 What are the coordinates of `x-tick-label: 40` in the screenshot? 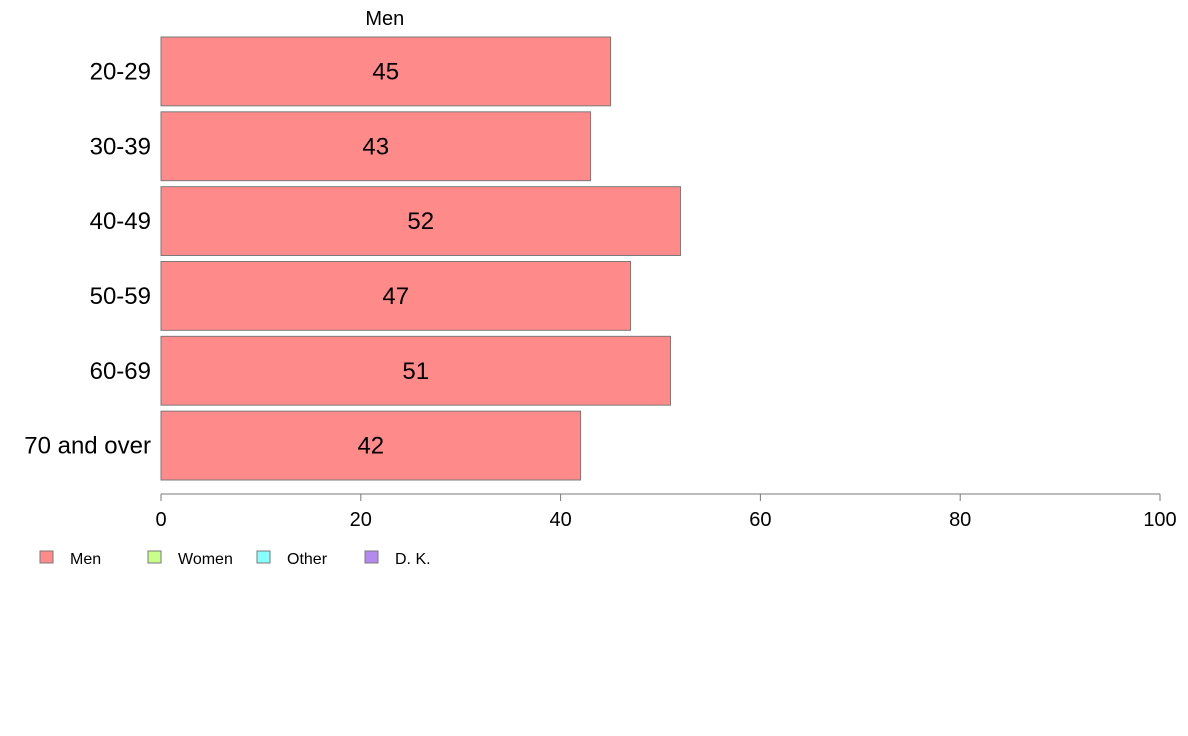 It's located at (560, 520).